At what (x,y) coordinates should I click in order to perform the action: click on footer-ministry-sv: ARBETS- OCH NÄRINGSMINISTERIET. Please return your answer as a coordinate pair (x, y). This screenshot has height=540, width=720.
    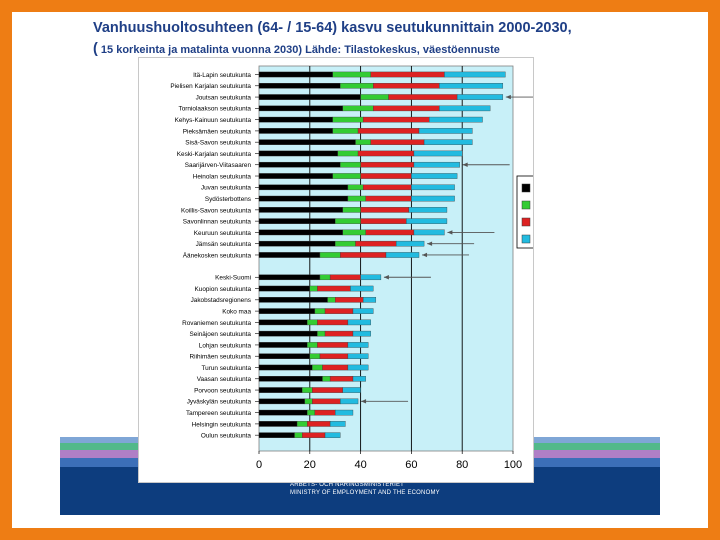
    Looking at the image, I should click on (347, 485).